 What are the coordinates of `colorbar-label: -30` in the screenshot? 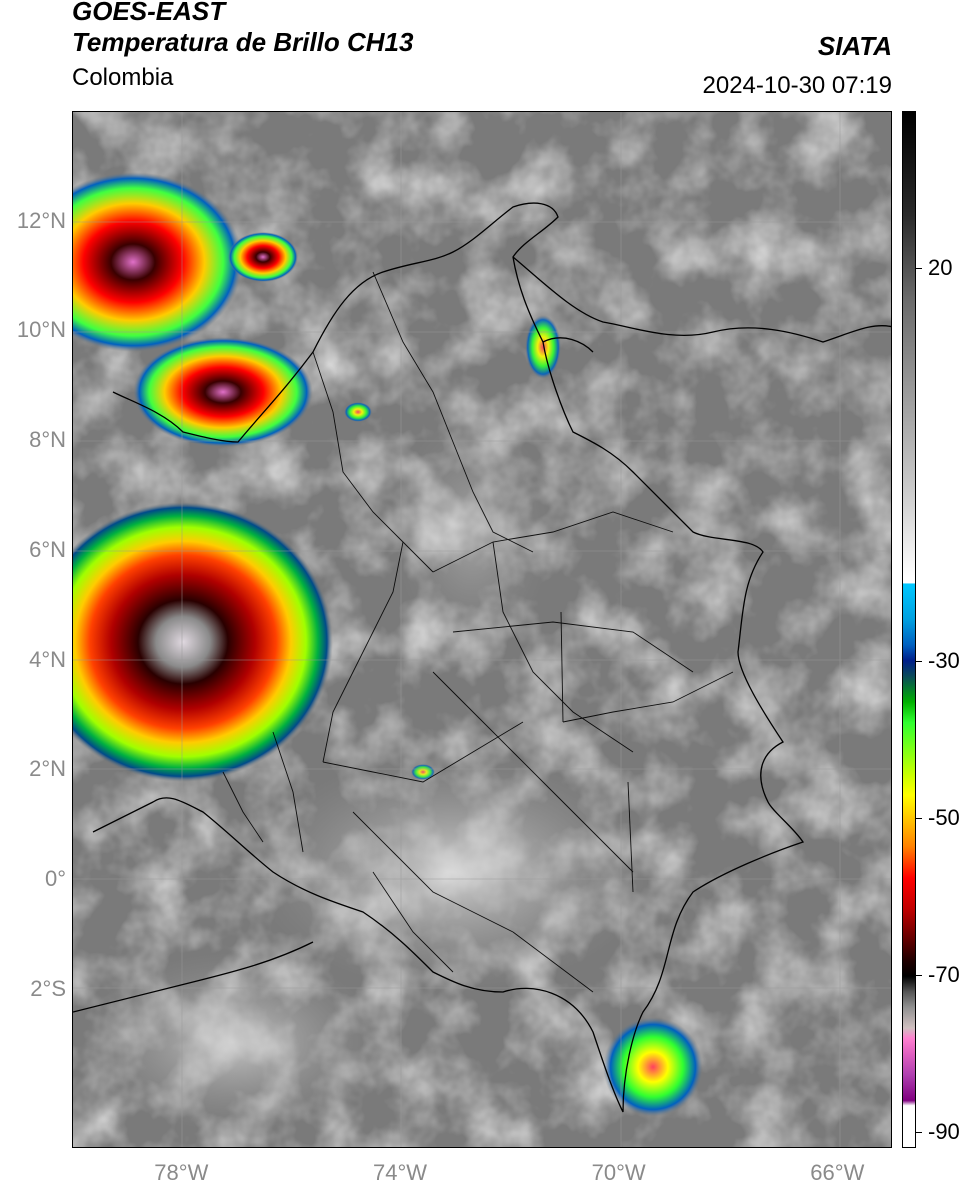 It's located at (944, 660).